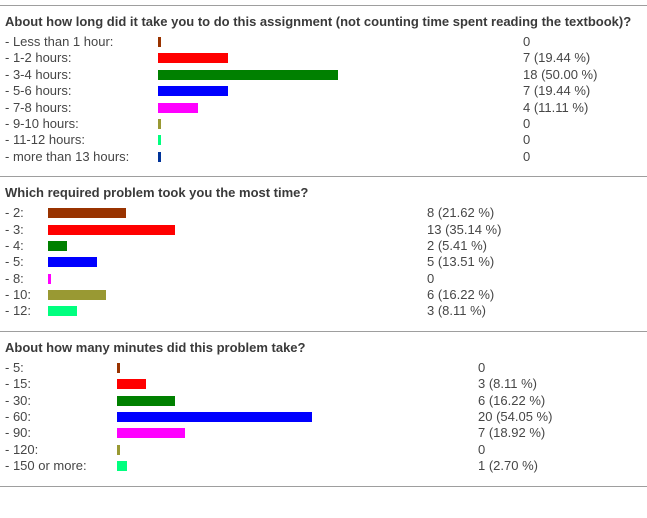  I want to click on option-label: - 4:, so click(14, 245).